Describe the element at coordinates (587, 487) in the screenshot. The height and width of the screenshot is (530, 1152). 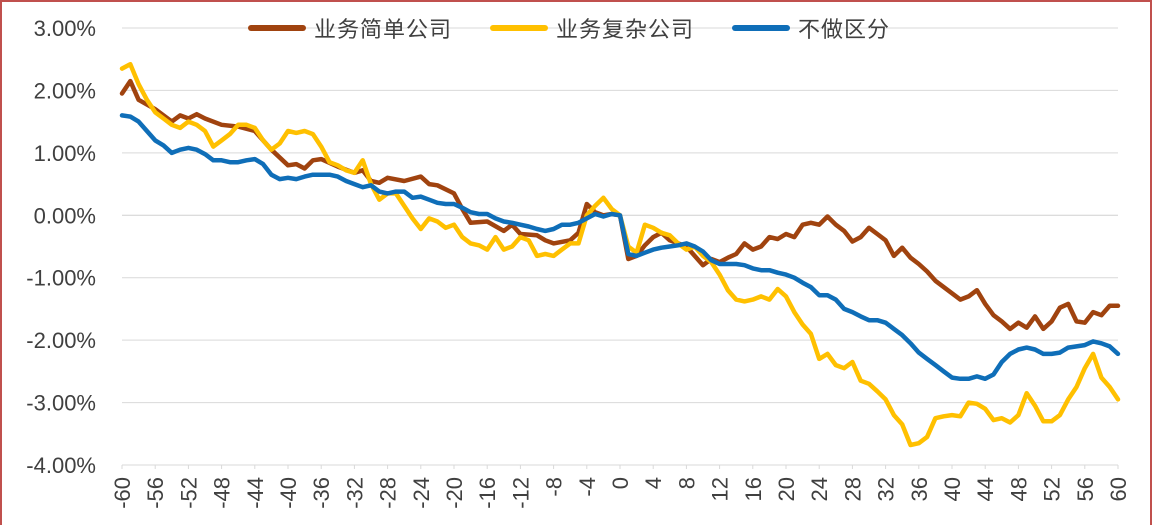
I see `x-tick-label: -4` at that location.